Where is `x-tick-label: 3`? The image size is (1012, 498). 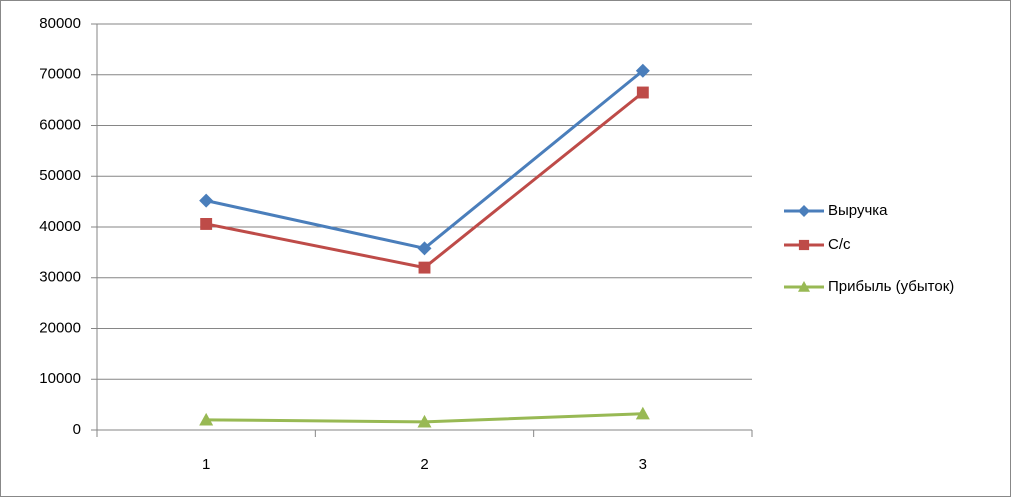
x-tick-label: 3 is located at coordinates (643, 464).